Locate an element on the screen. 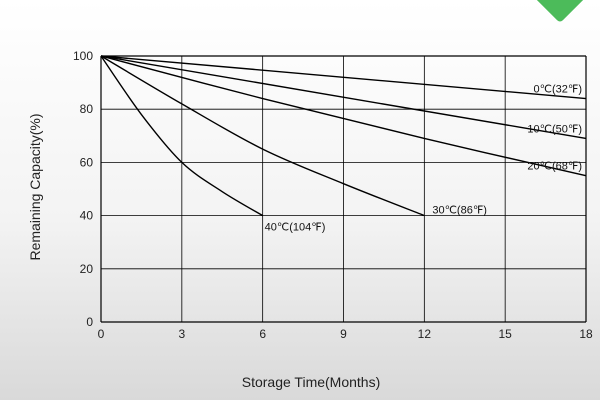  series-line-40c is located at coordinates (182, 136).